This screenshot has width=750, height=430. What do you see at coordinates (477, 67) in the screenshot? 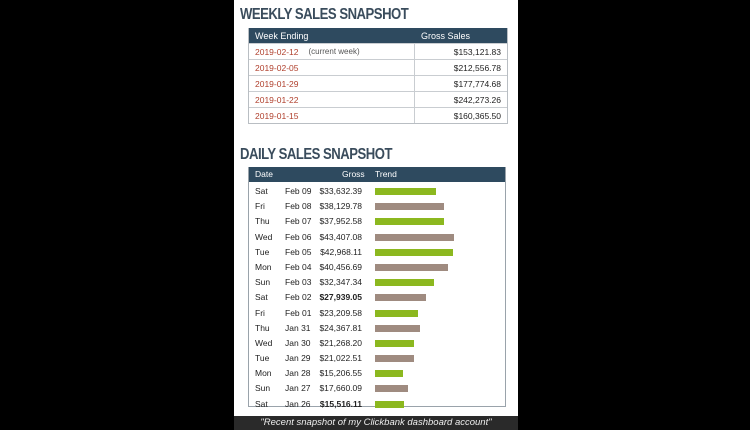
I see `gross-sales-value: $212,556.78` at bounding box center [477, 67].